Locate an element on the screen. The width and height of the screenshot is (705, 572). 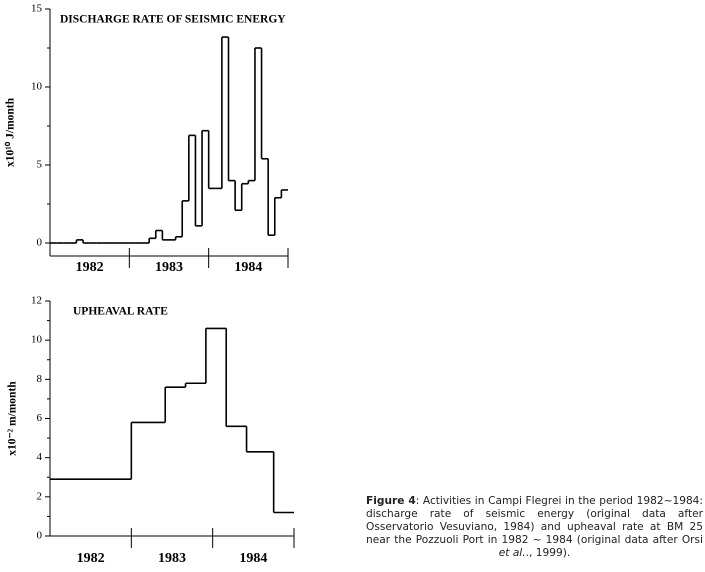
caption-italic: et al. is located at coordinates (512, 553).